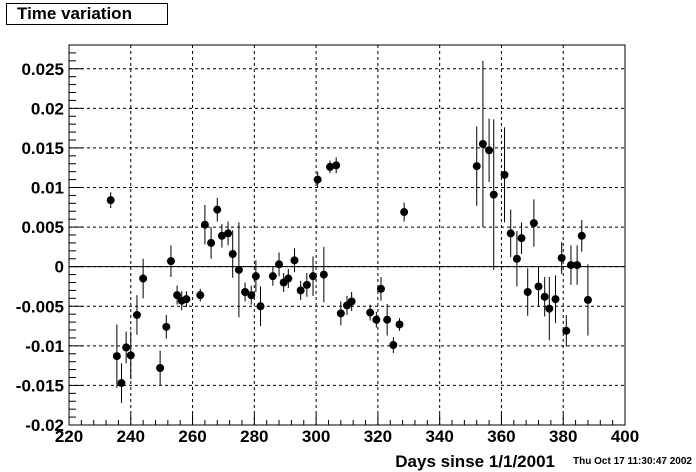 The image size is (696, 472). What do you see at coordinates (131, 436) in the screenshot?
I see `x-tick-label: 240` at bounding box center [131, 436].